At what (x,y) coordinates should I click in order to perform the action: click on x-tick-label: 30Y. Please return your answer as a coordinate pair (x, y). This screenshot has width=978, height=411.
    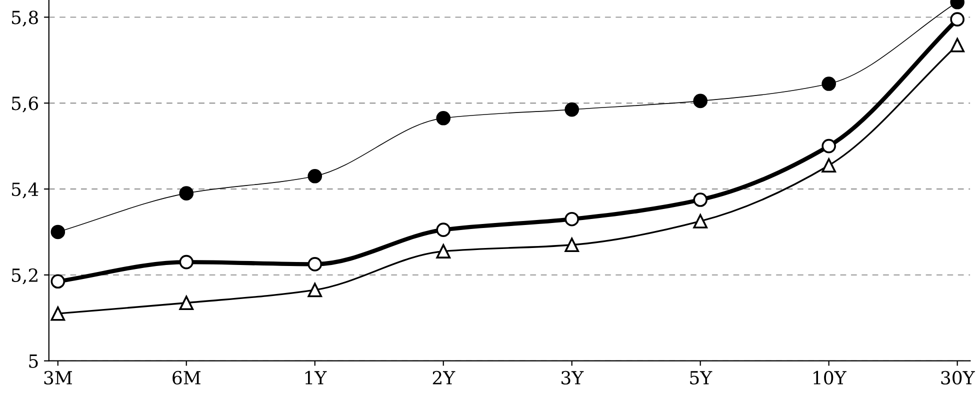
    Looking at the image, I should click on (958, 377).